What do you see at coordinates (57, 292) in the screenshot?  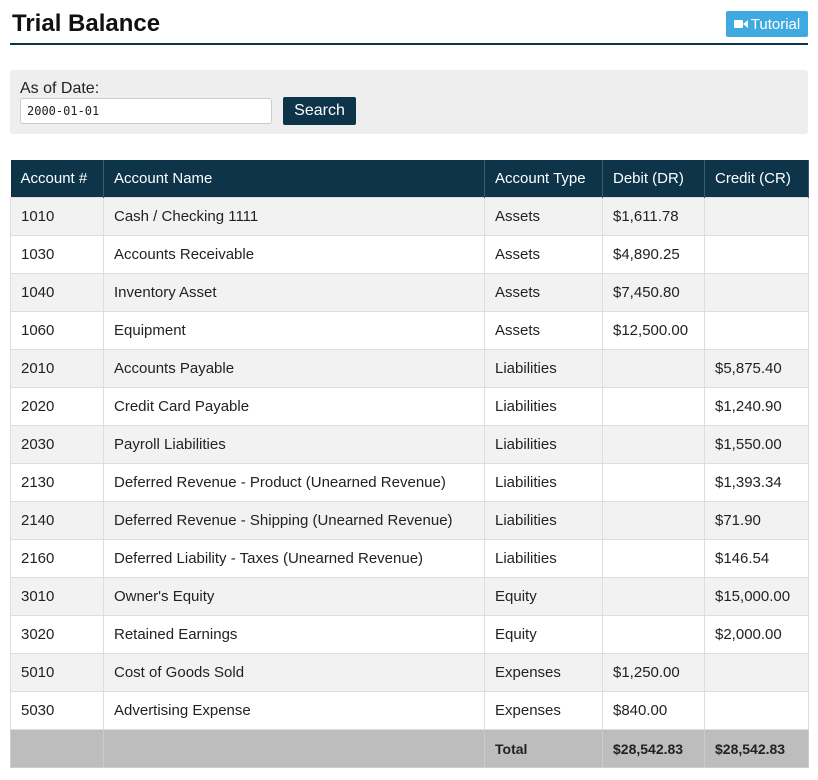 I see `account-cell: 1040` at bounding box center [57, 292].